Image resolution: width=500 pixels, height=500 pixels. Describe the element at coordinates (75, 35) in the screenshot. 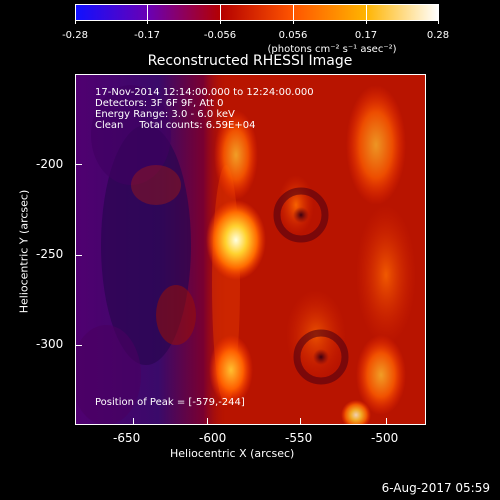

I see `colorbar-tick-label: -0.28` at that location.